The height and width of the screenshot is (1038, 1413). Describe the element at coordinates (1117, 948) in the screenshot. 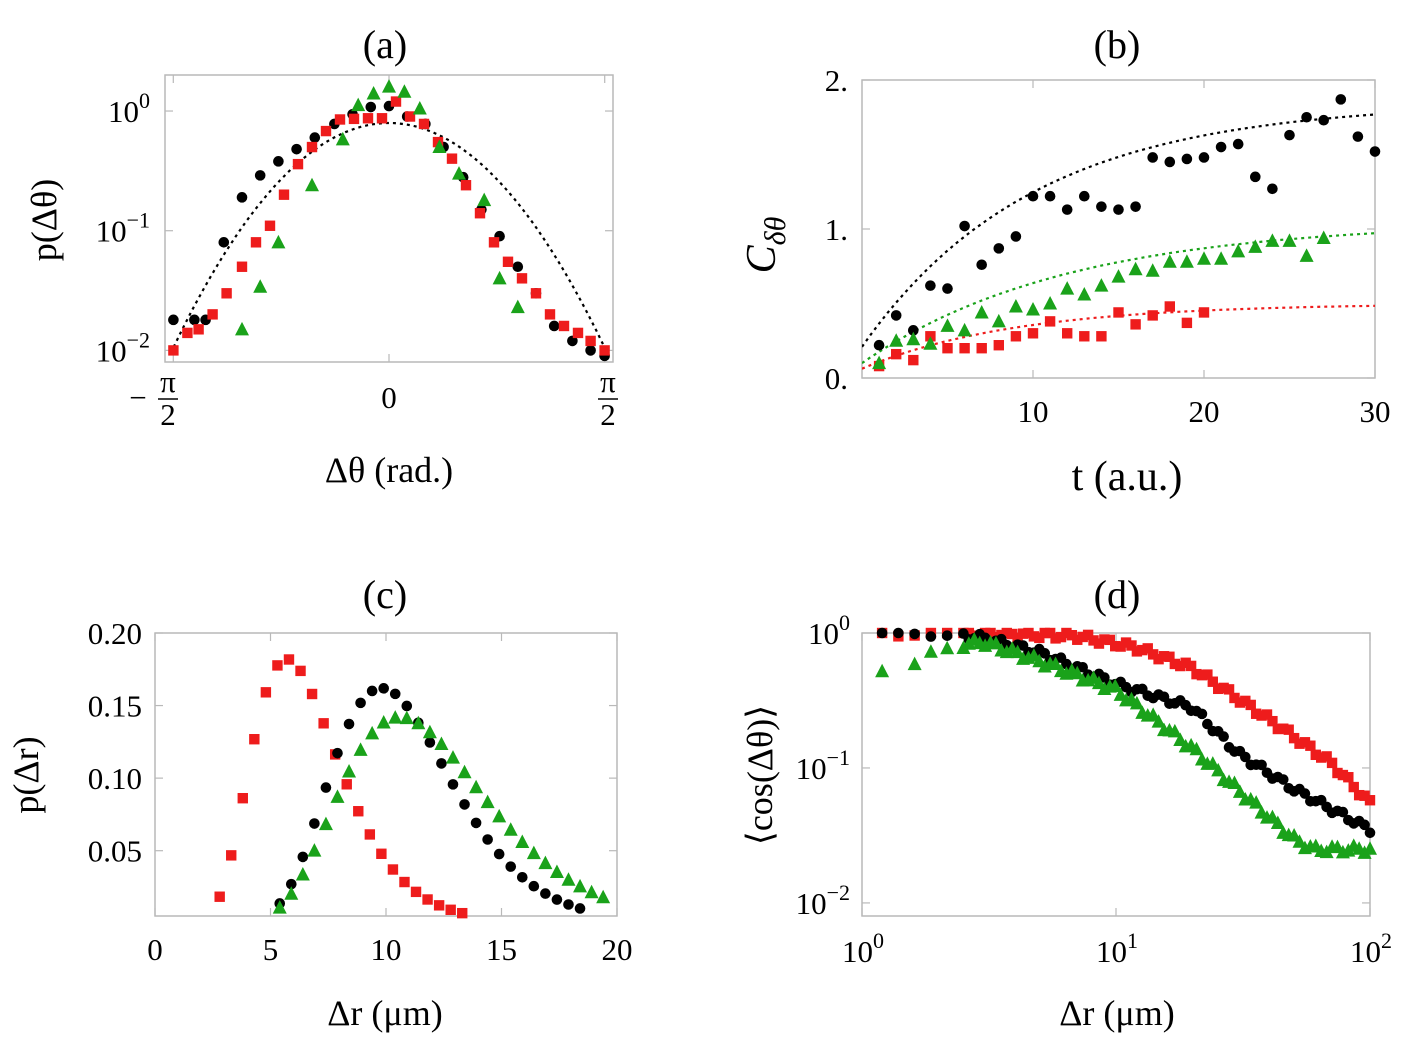

I see `x-tick-label: 10¹` at that location.